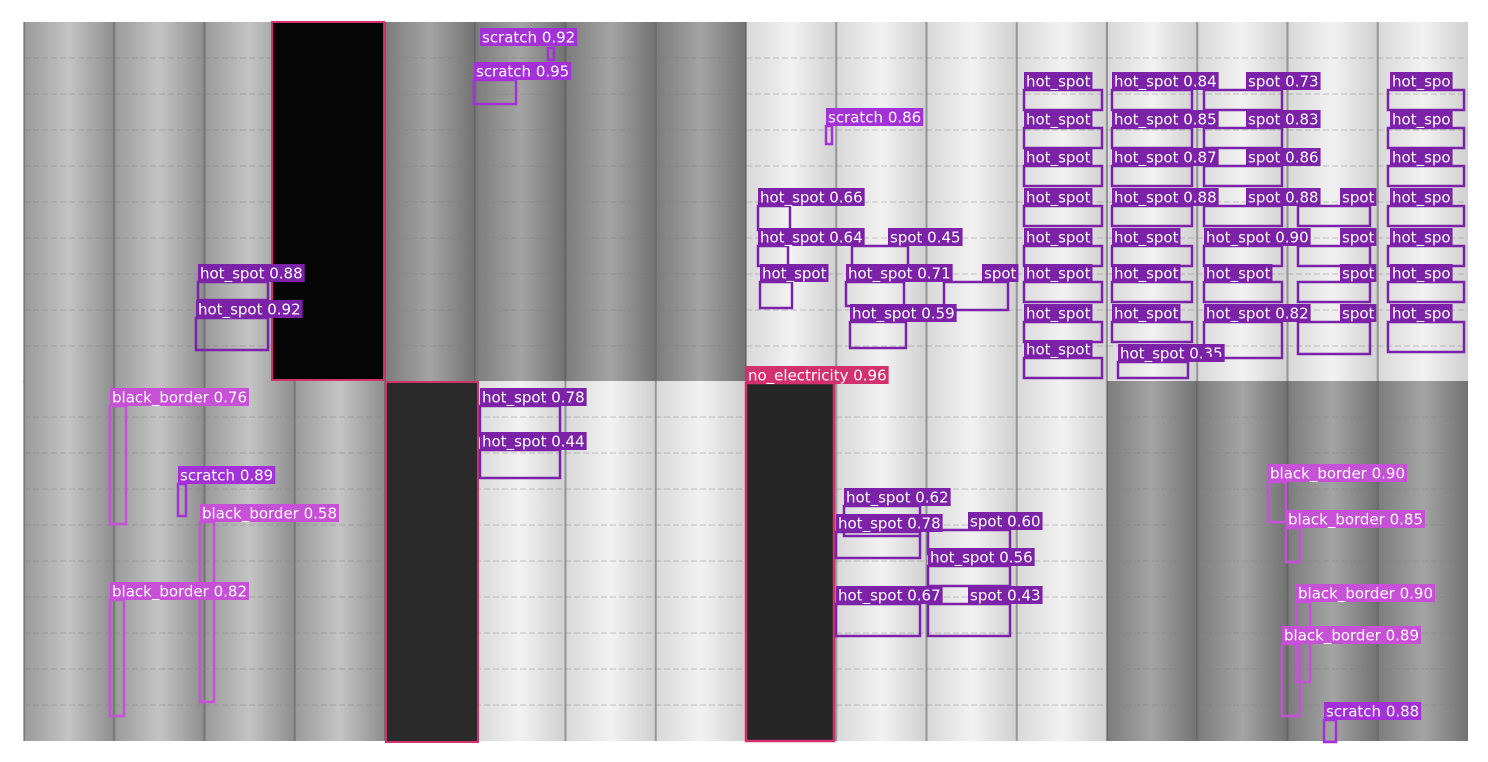  I want to click on detection-label: hot_spot 0.88, so click(1165, 198).